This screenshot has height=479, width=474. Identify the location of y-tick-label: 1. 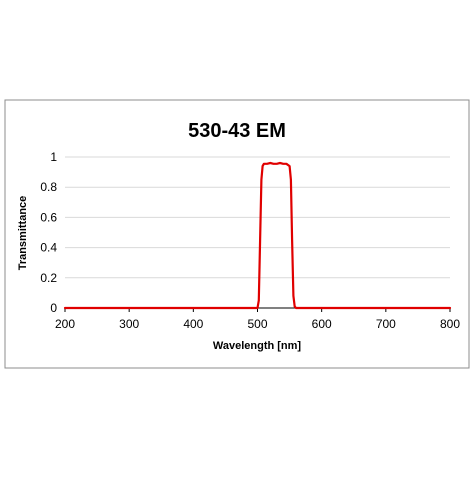
(53, 157).